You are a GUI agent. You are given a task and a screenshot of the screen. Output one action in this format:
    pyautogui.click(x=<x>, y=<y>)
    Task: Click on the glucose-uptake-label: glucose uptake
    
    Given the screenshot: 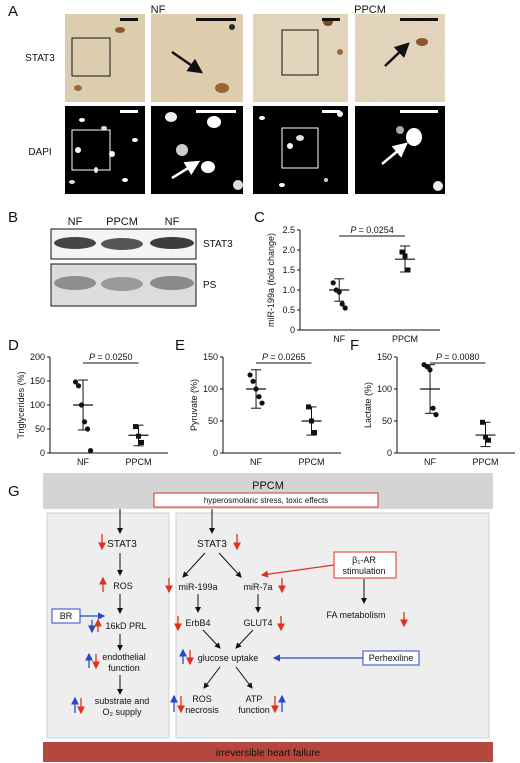 What is the action you would take?
    pyautogui.click(x=228, y=658)
    